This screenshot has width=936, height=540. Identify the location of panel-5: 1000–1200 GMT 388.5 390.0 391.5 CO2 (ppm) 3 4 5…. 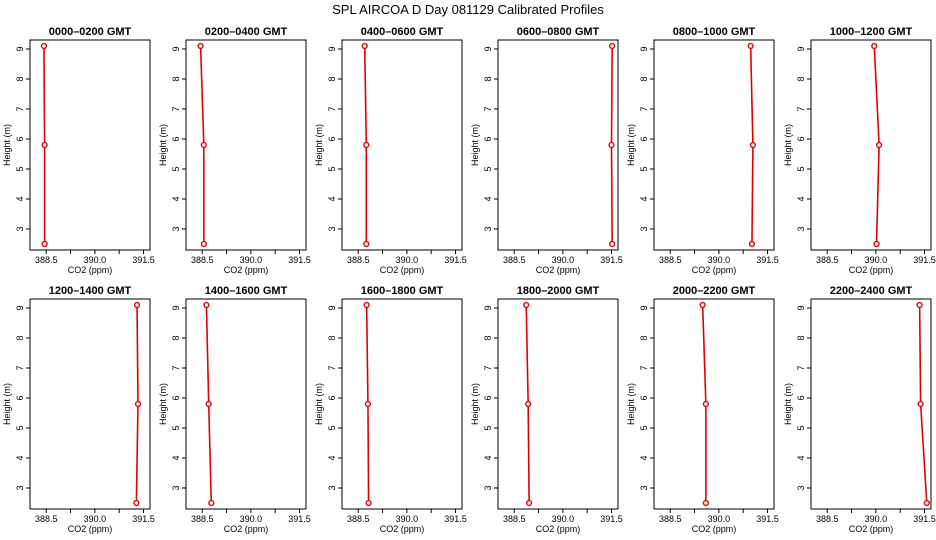
(859, 150).